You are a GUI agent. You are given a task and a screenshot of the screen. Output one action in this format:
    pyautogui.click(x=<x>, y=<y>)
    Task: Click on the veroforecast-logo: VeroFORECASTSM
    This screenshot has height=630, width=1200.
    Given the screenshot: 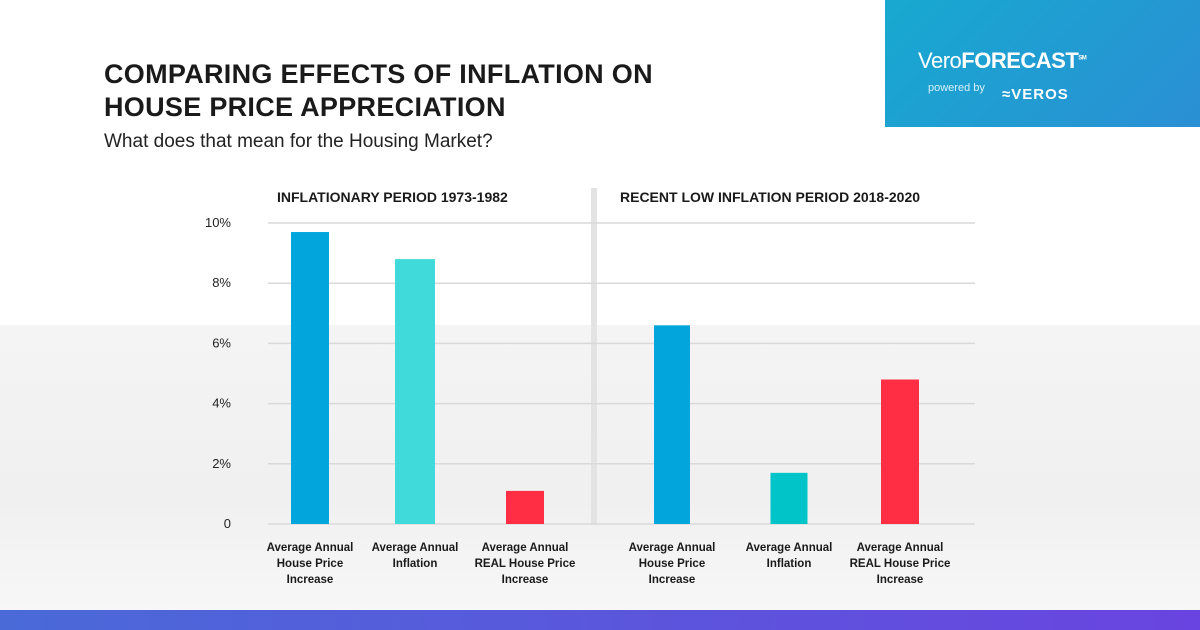 What is the action you would take?
    pyautogui.click(x=1002, y=61)
    